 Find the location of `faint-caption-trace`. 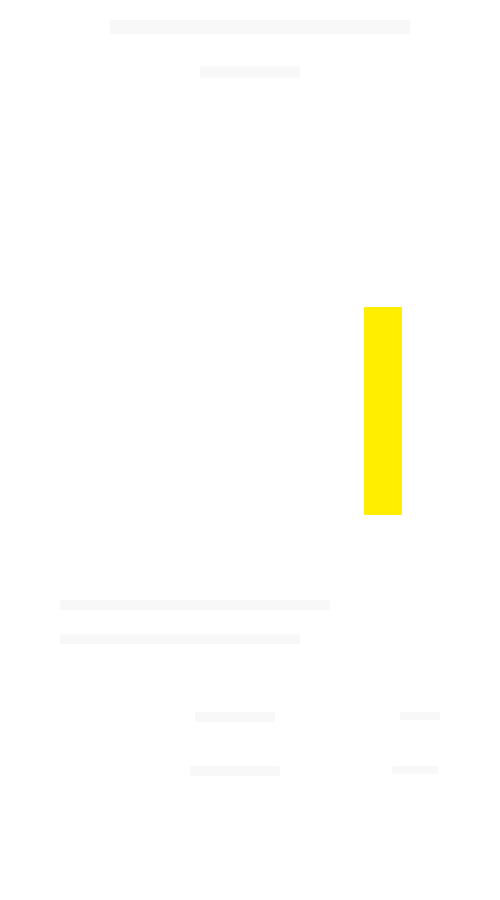

faint-caption-trace is located at coordinates (195, 605).